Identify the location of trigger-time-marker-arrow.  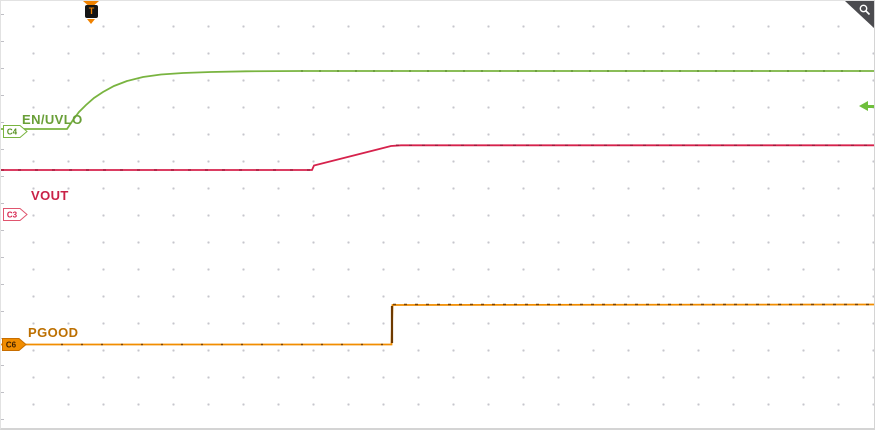
(91, 4).